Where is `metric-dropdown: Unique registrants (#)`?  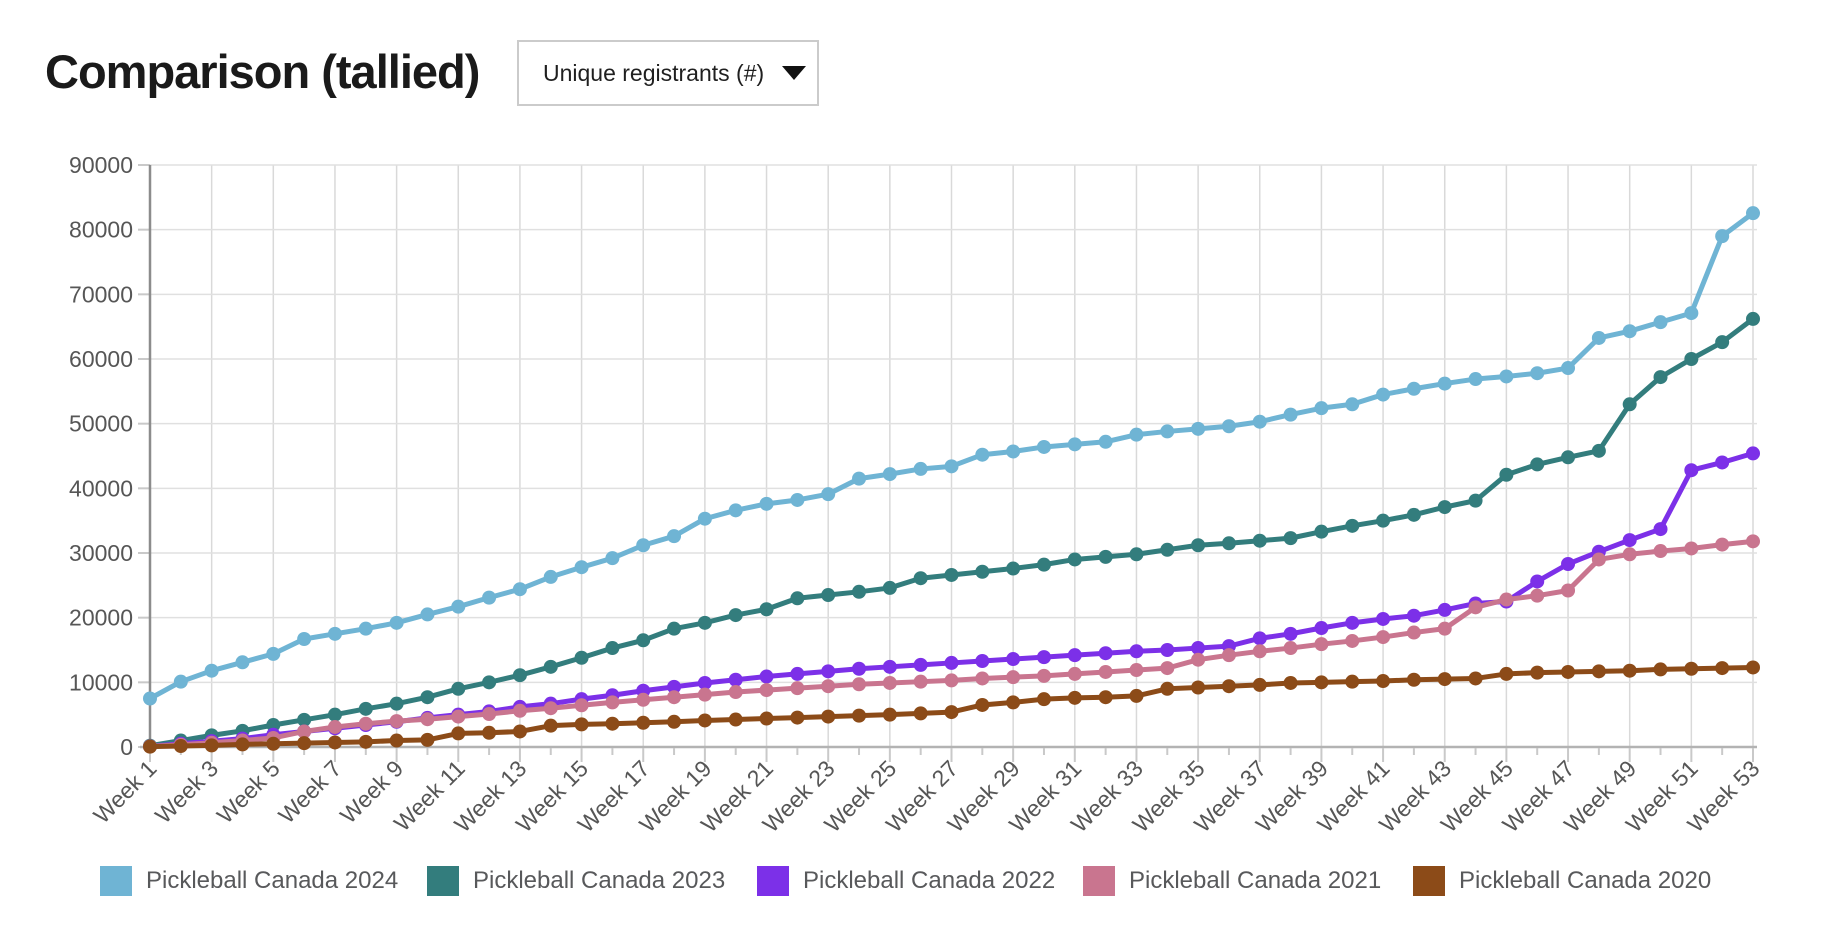
metric-dropdown: Unique registrants (#) is located at coordinates (668, 73).